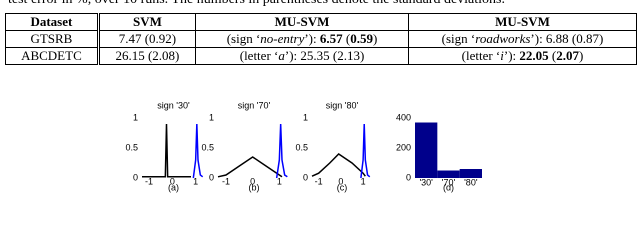  I want to click on y-tick-label: 200, so click(403, 147).